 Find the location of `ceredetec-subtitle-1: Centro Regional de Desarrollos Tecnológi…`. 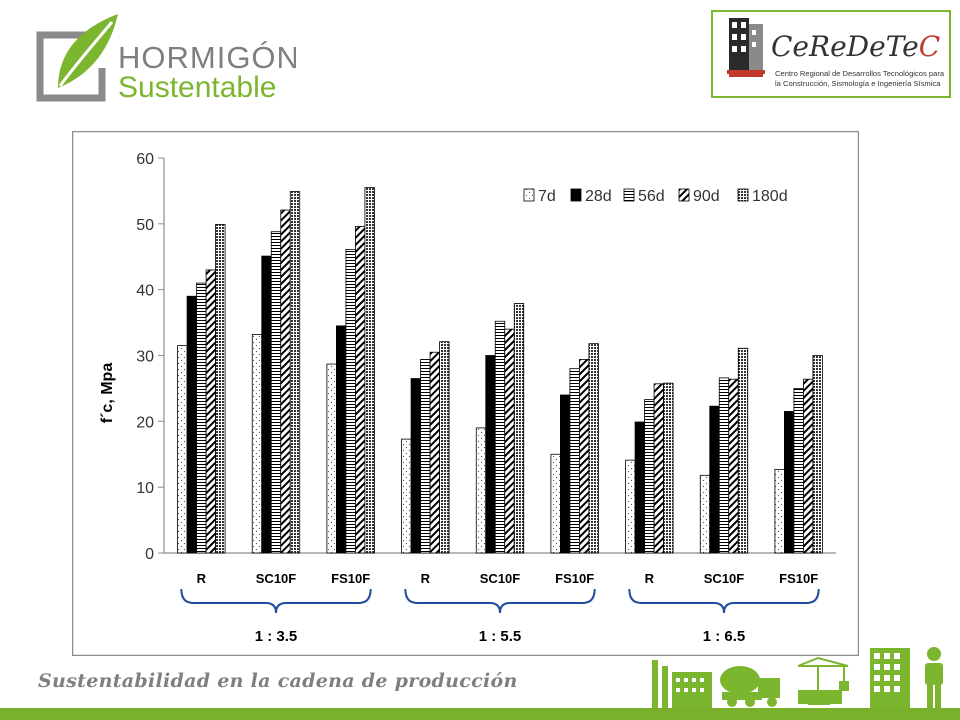

ceredetec-subtitle-1: Centro Regional de Desarrollos Tecnológi… is located at coordinates (860, 73).